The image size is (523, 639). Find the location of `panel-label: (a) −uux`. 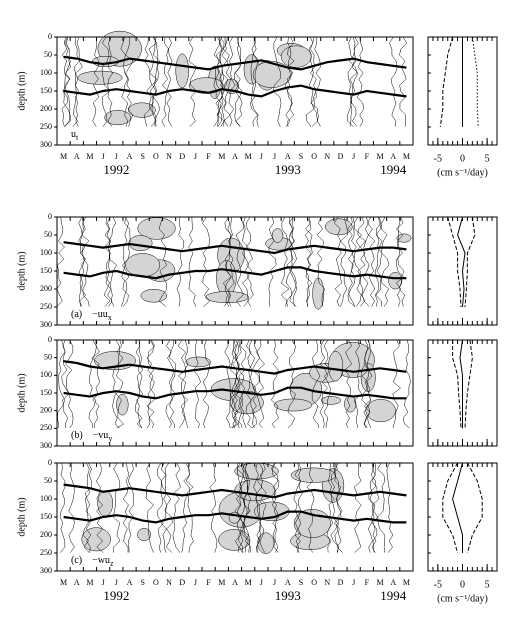

panel-label: (a) −uux is located at coordinates (91, 315).